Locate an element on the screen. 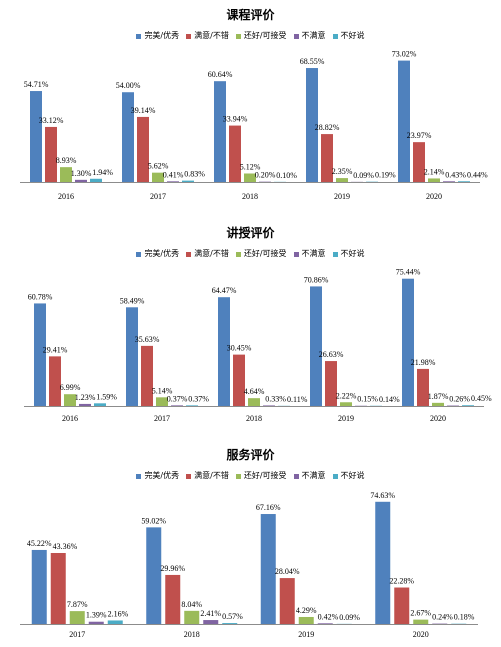 The image size is (501, 647). data-label: 23.97% is located at coordinates (419, 135).